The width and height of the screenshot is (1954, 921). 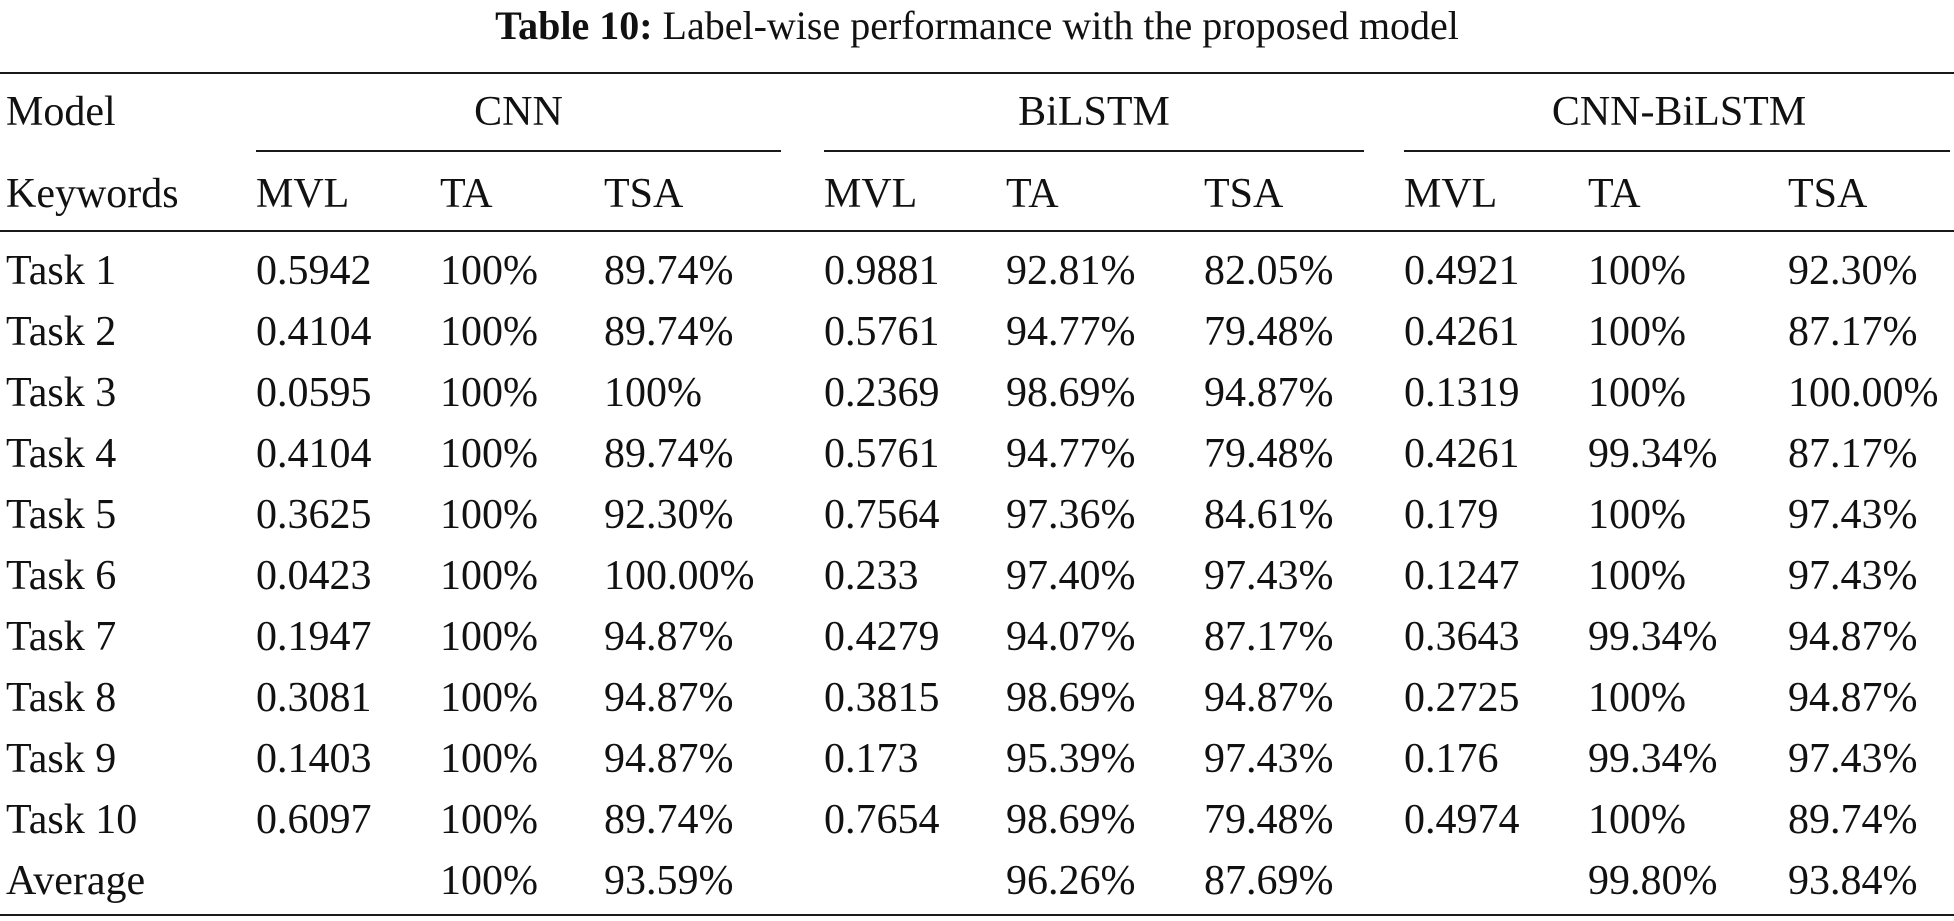 What do you see at coordinates (1071, 759) in the screenshot?
I see `bilstm-ta-cell: 95.39%` at bounding box center [1071, 759].